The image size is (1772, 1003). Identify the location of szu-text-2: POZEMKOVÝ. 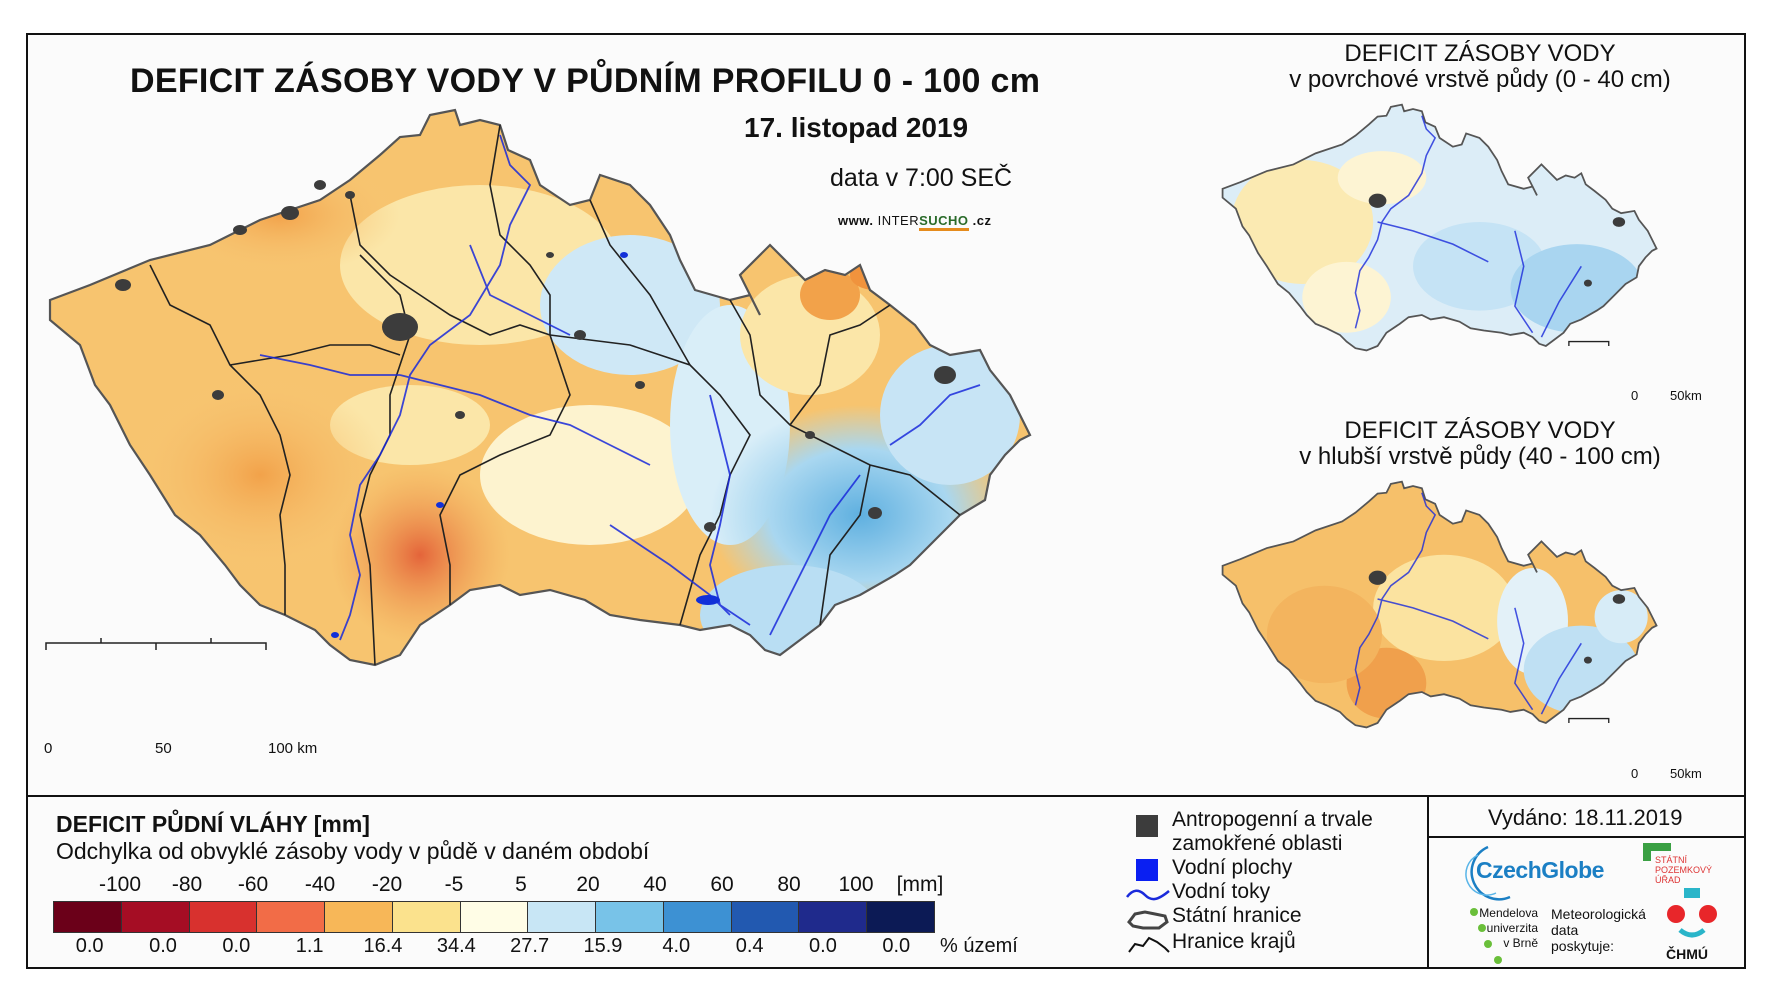
(1684, 870).